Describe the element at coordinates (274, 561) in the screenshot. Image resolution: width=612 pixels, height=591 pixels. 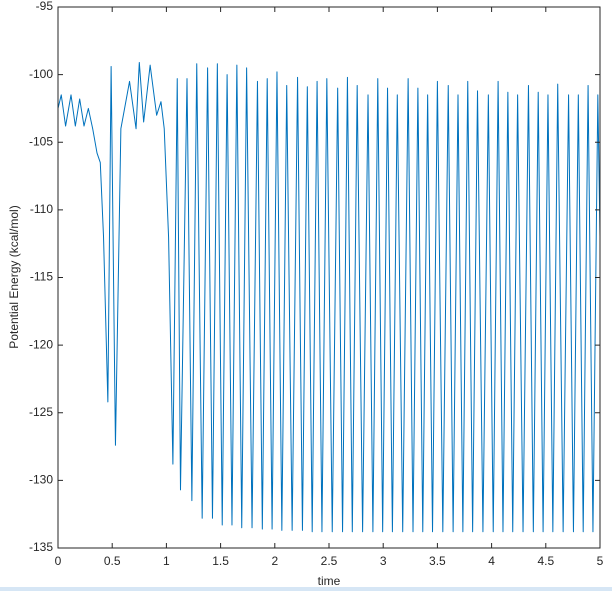
I see `x-tick-label: 2` at that location.